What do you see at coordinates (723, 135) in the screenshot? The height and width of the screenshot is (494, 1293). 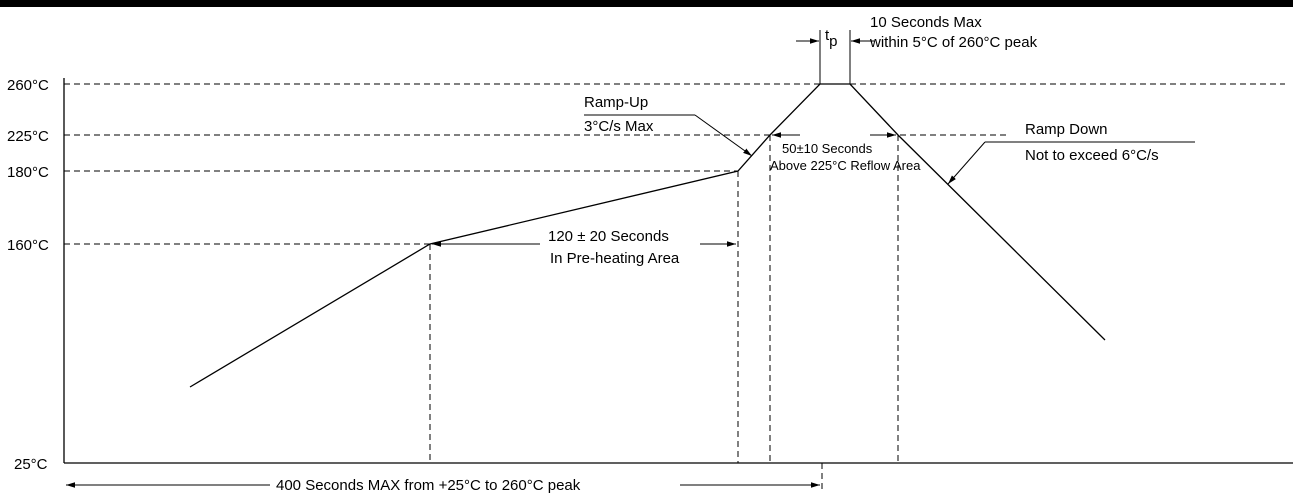 I see `ramp-up-leader` at bounding box center [723, 135].